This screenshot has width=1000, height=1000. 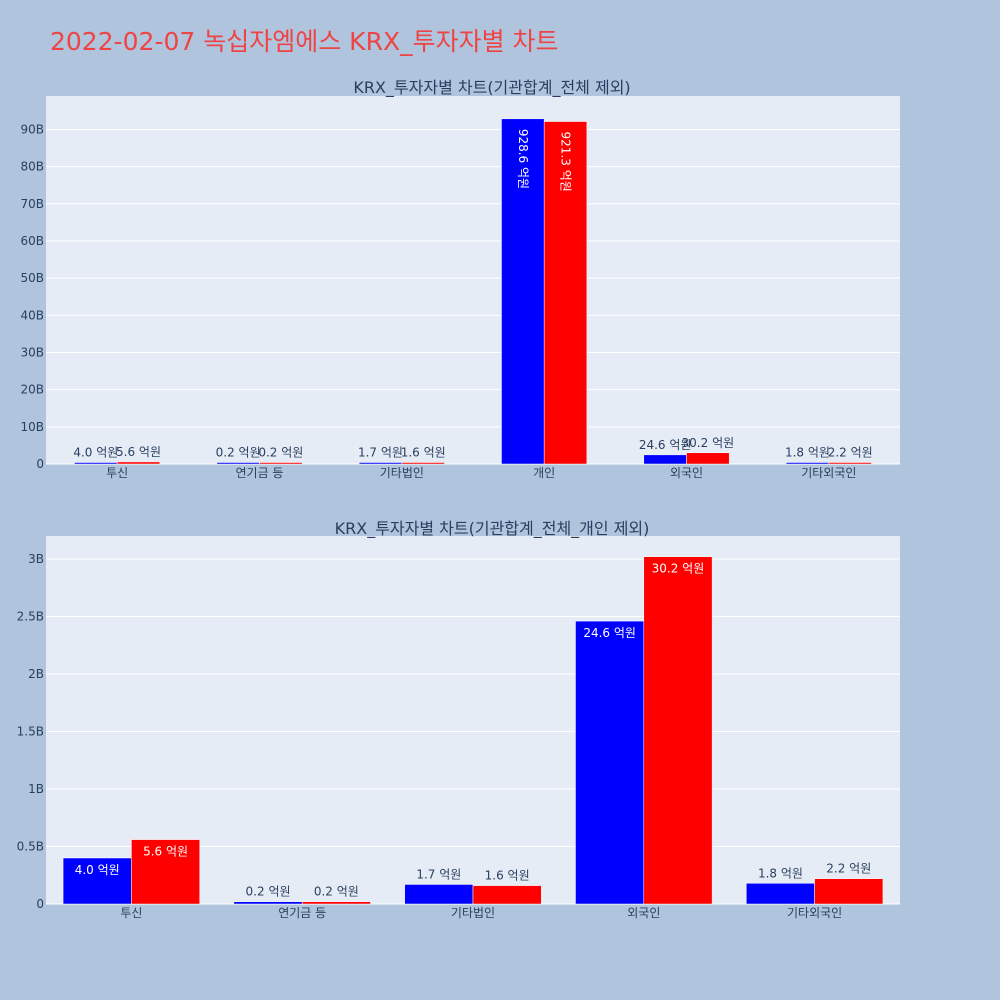 I want to click on top-x-tick-label: 투신, so click(x=117, y=473).